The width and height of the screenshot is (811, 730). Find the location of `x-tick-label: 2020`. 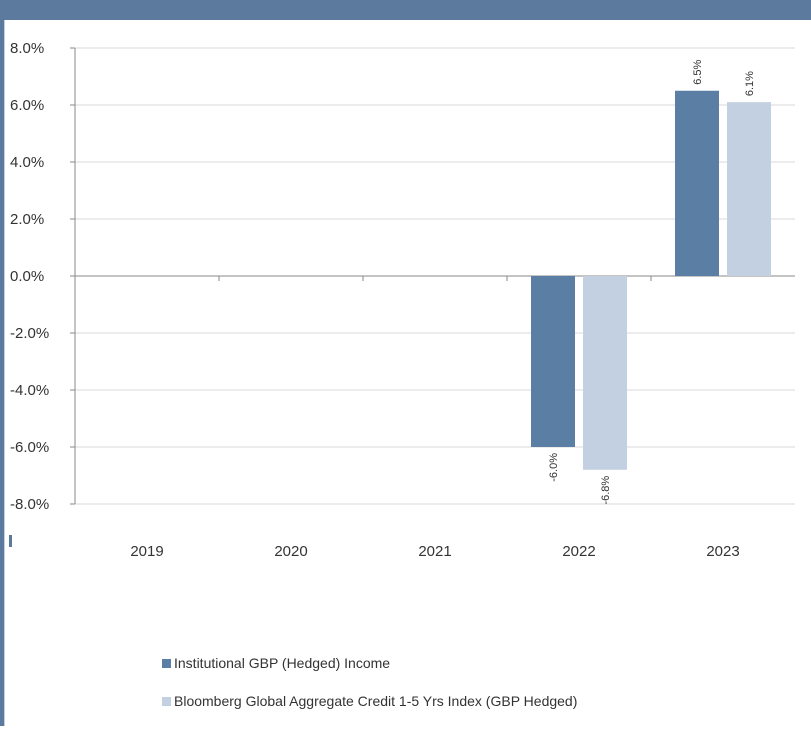

x-tick-label: 2020 is located at coordinates (290, 551).